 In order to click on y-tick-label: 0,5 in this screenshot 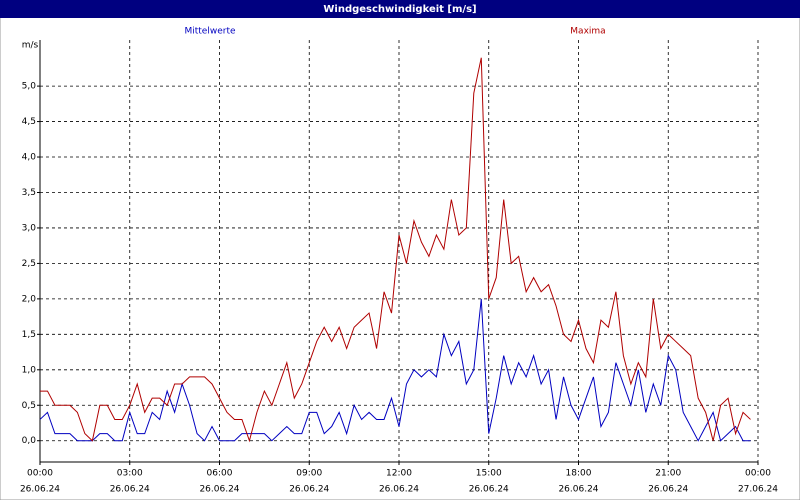, I will do `click(29, 406)`.